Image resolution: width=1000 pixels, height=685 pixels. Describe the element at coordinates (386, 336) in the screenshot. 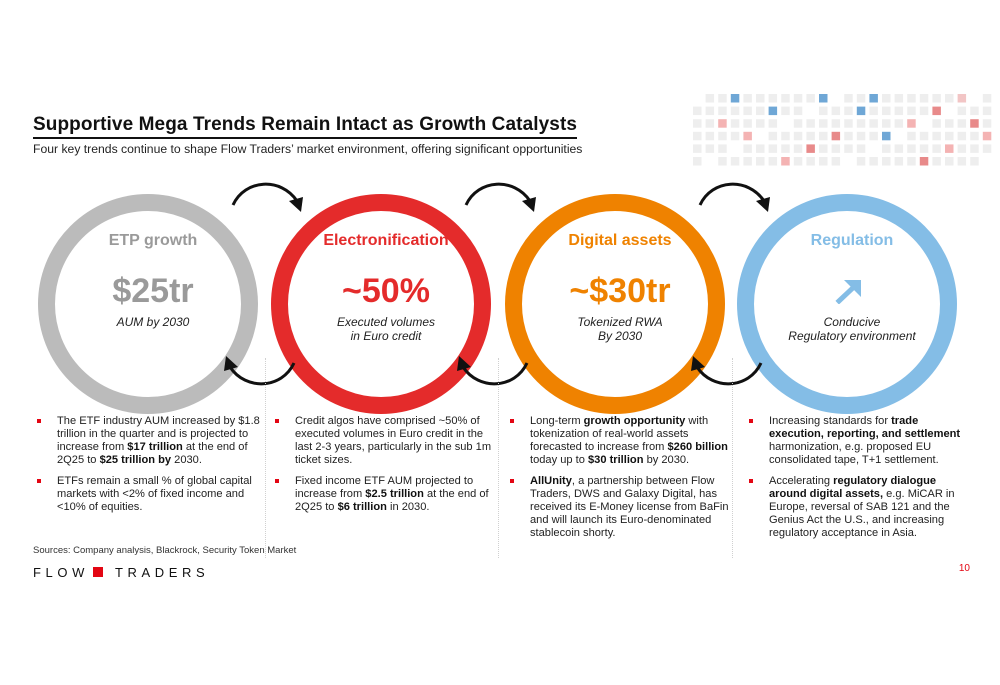

I see `trend-desc-line: in Euro credit` at that location.